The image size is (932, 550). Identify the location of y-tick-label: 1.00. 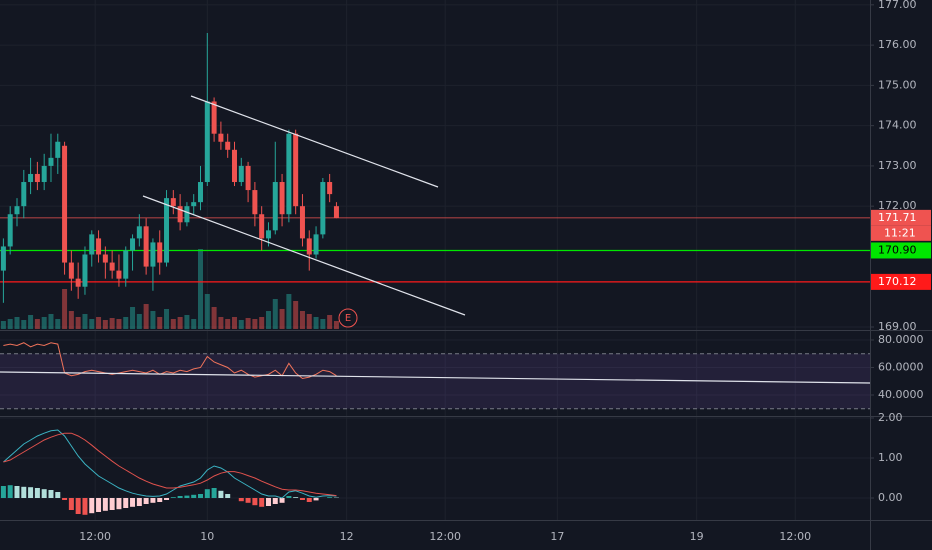
(890, 457).